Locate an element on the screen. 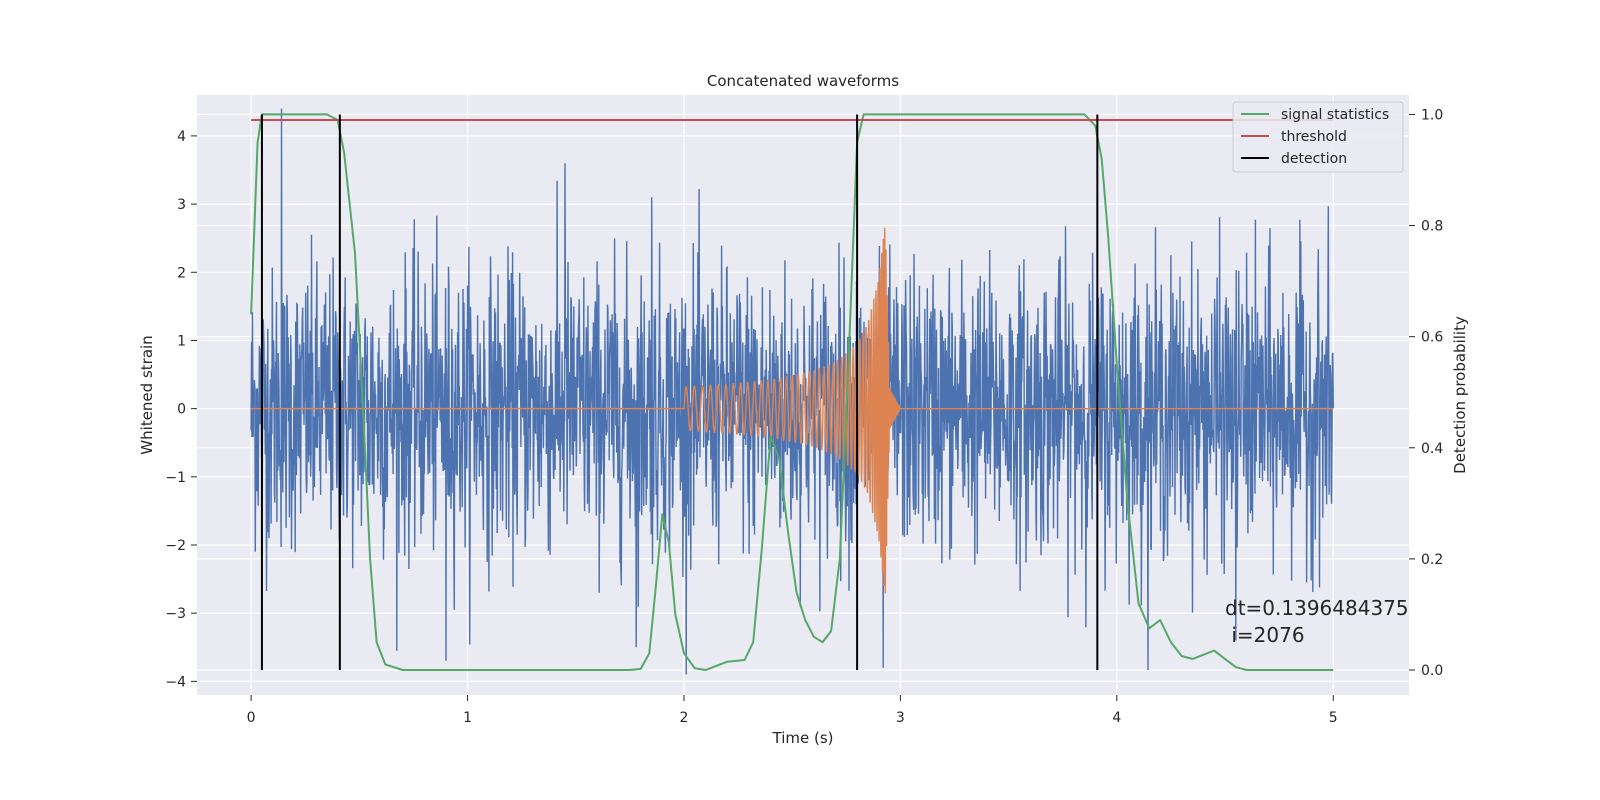  legend-label-detection: detection is located at coordinates (1314, 159).